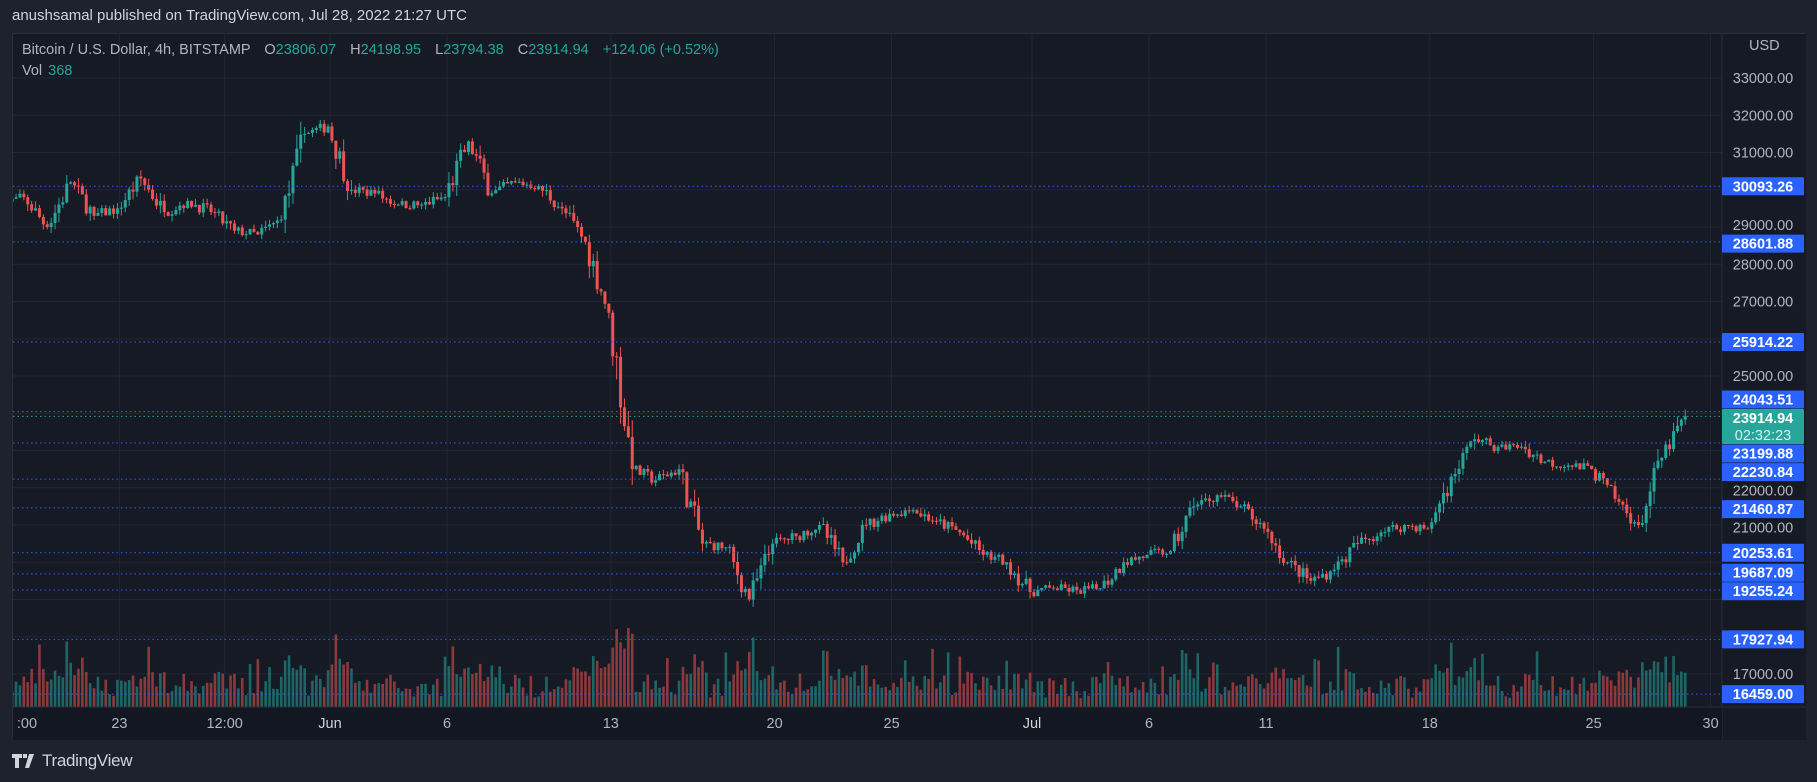 The height and width of the screenshot is (782, 1817). I want to click on volume-legend: Vol 368, so click(47, 71).